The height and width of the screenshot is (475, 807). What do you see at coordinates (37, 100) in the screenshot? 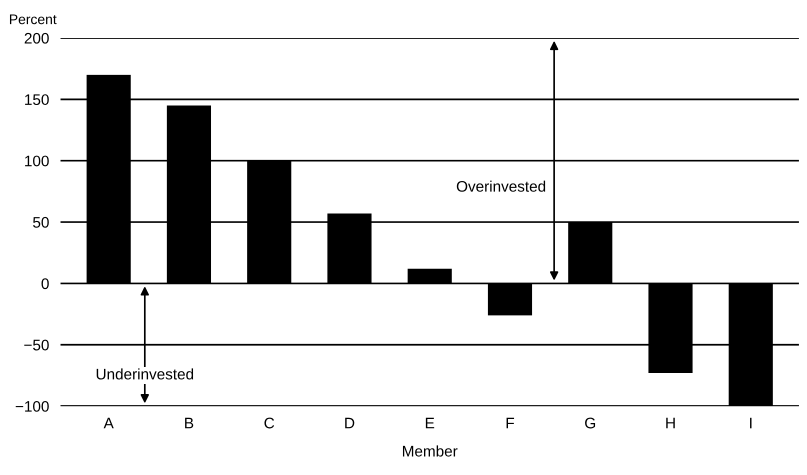
I see `y-tick-label: 150` at bounding box center [37, 100].